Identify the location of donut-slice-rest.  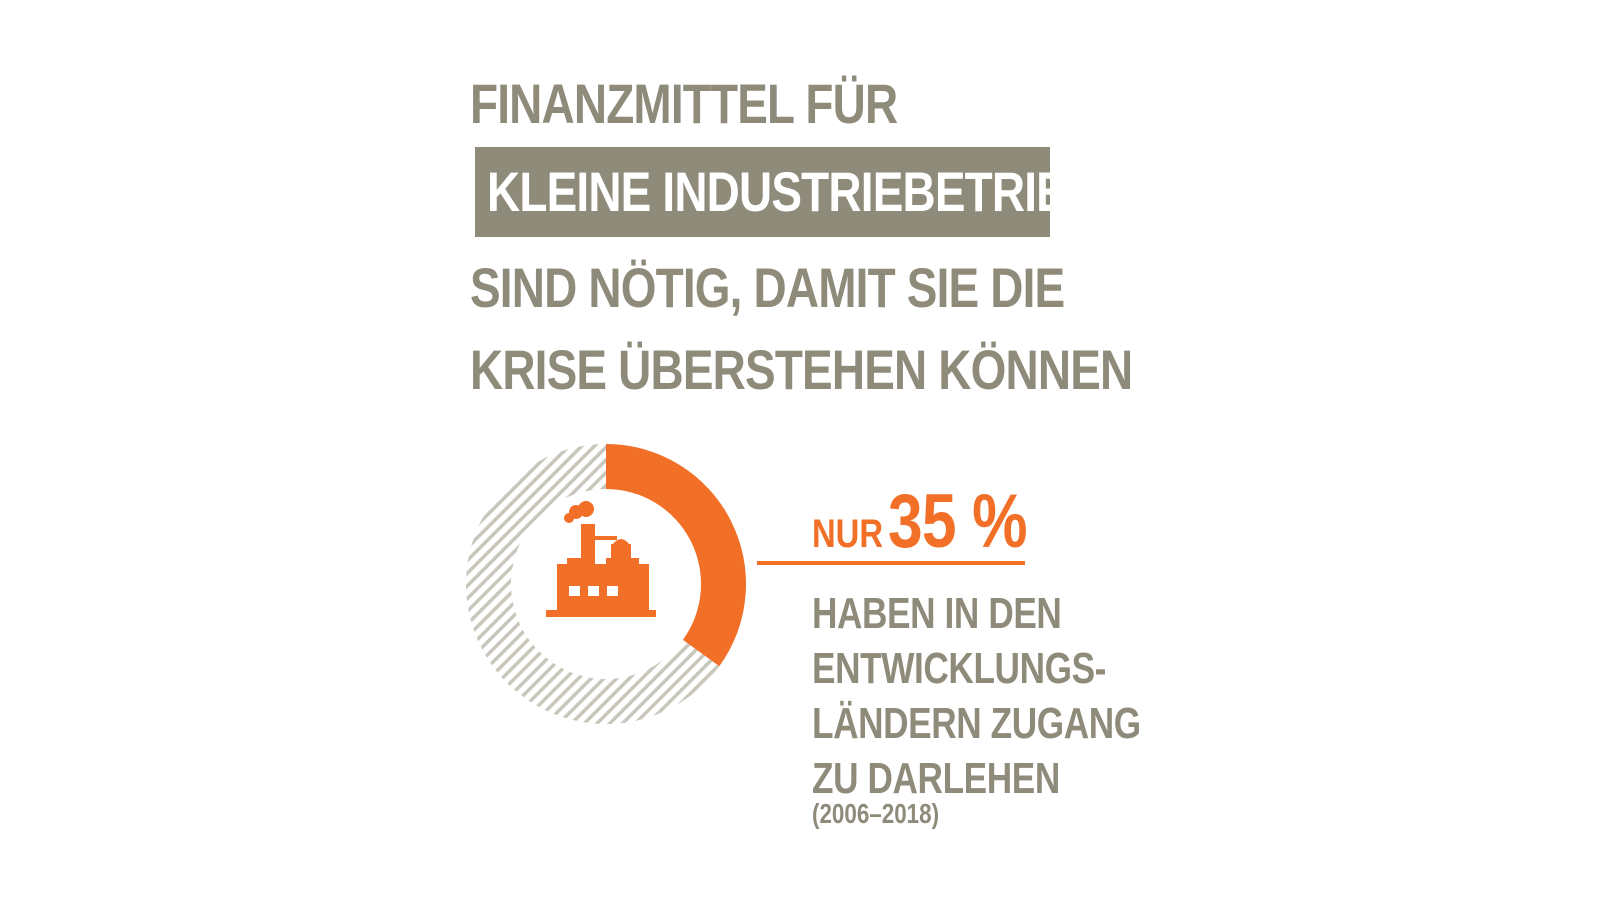
(593, 584).